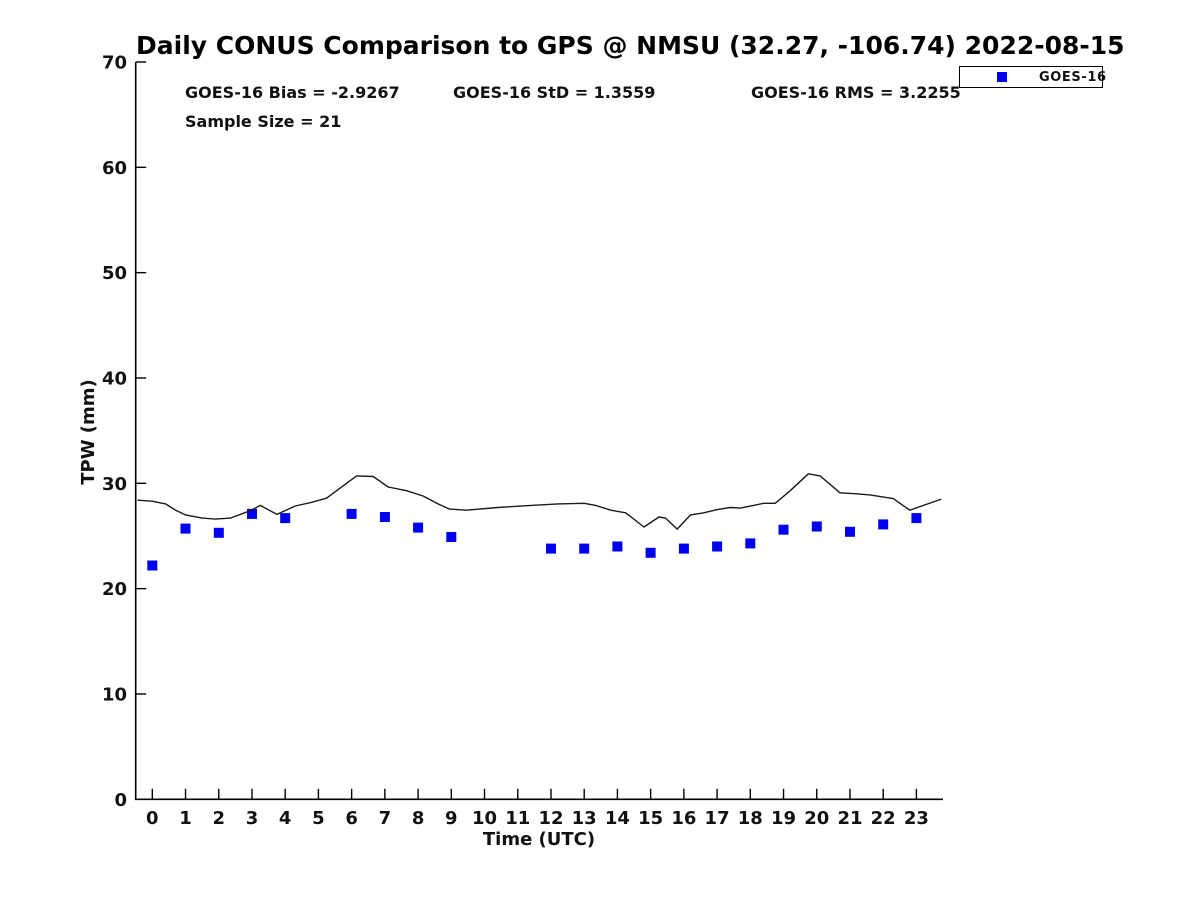 Image resolution: width=1200 pixels, height=900 pixels. What do you see at coordinates (856, 92) in the screenshot?
I see `stat-rms-text: GOES-16 RMS = 3.2255` at bounding box center [856, 92].